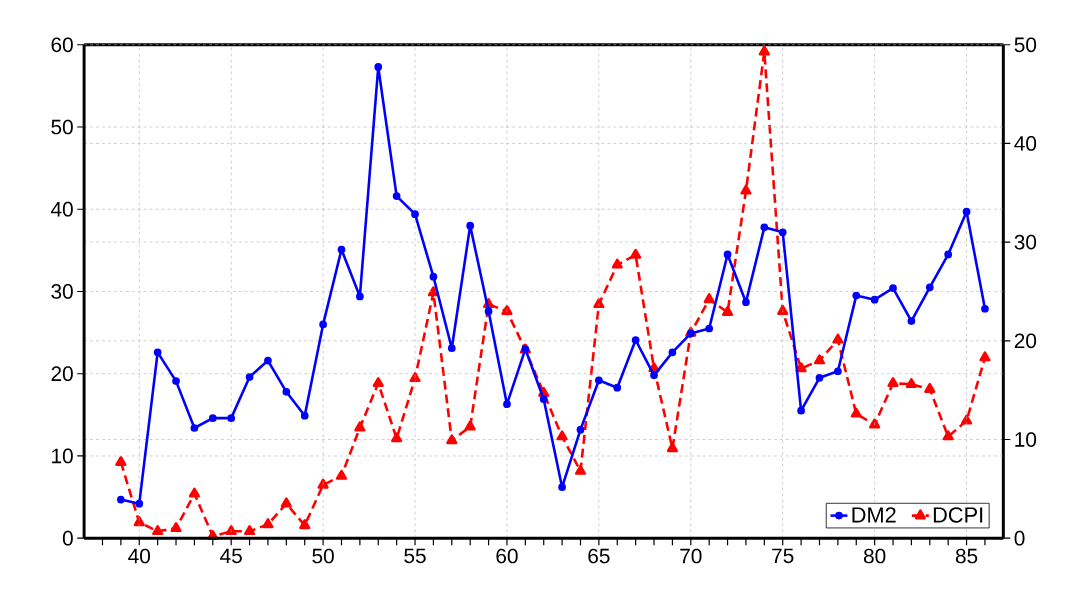 The height and width of the screenshot is (601, 1068). I want to click on x-tick-label: 70, so click(691, 556).